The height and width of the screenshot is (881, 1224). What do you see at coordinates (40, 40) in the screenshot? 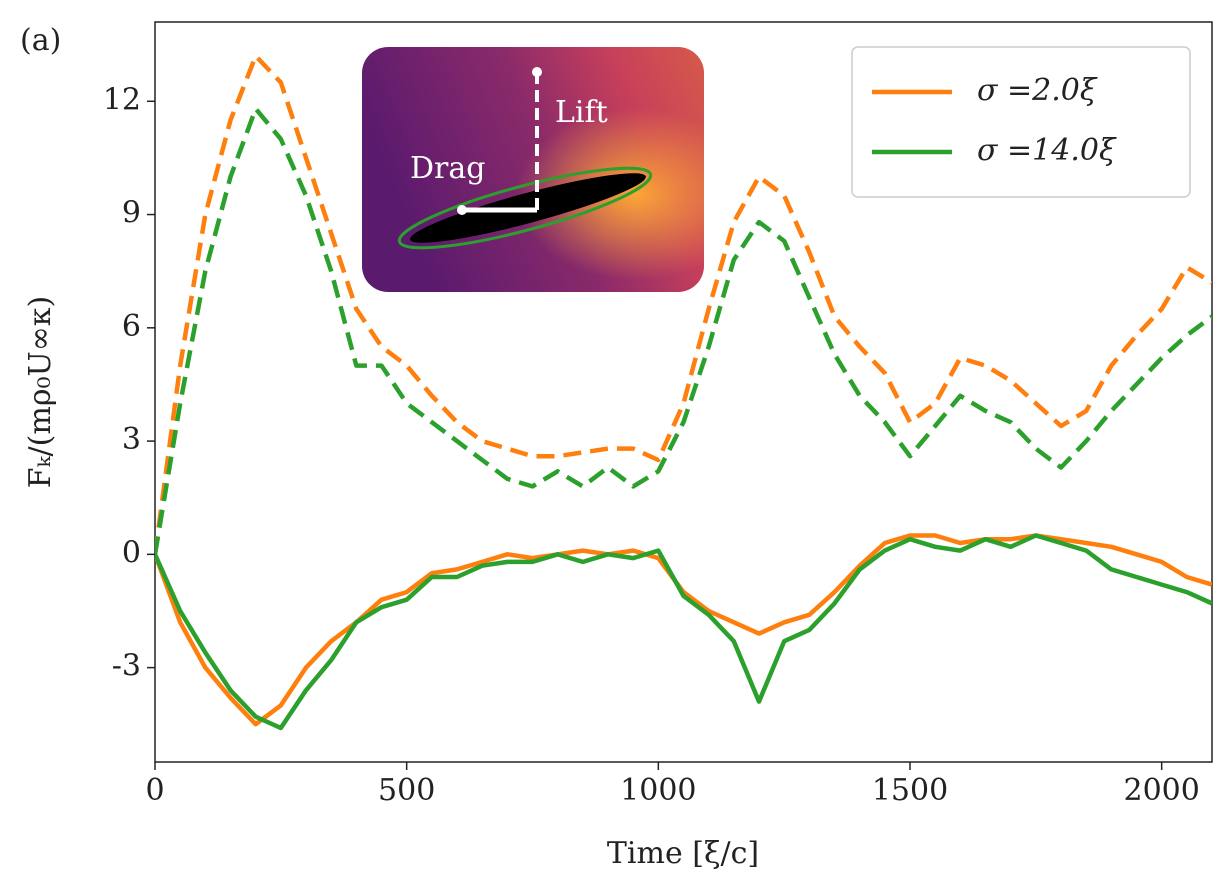
I see `panel-label: (a)` at bounding box center [40, 40].